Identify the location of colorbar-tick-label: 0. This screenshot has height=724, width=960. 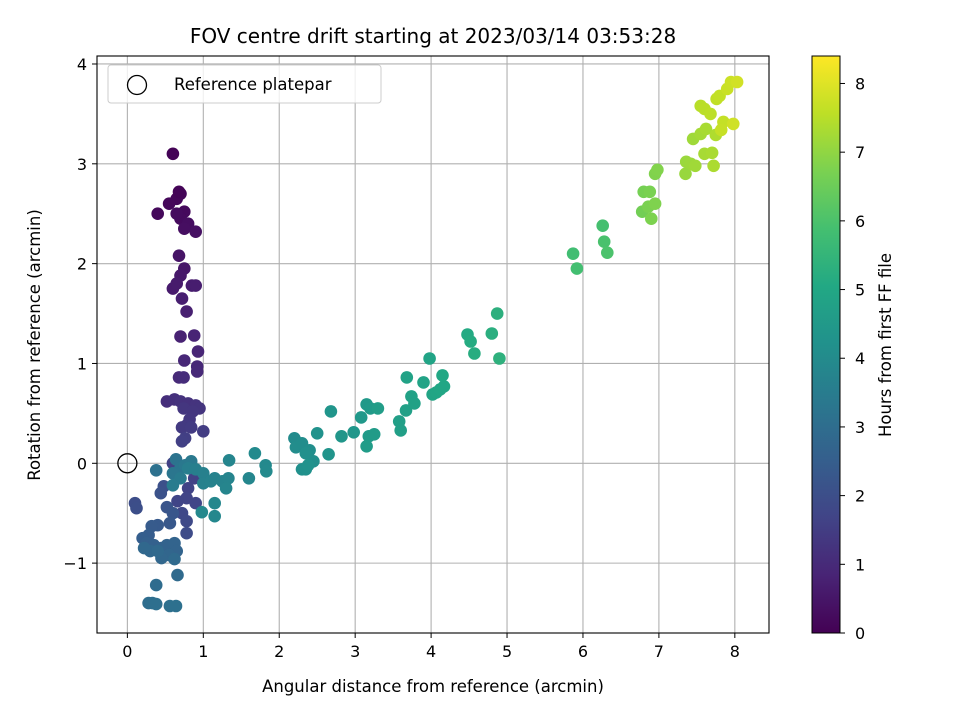
(860, 633).